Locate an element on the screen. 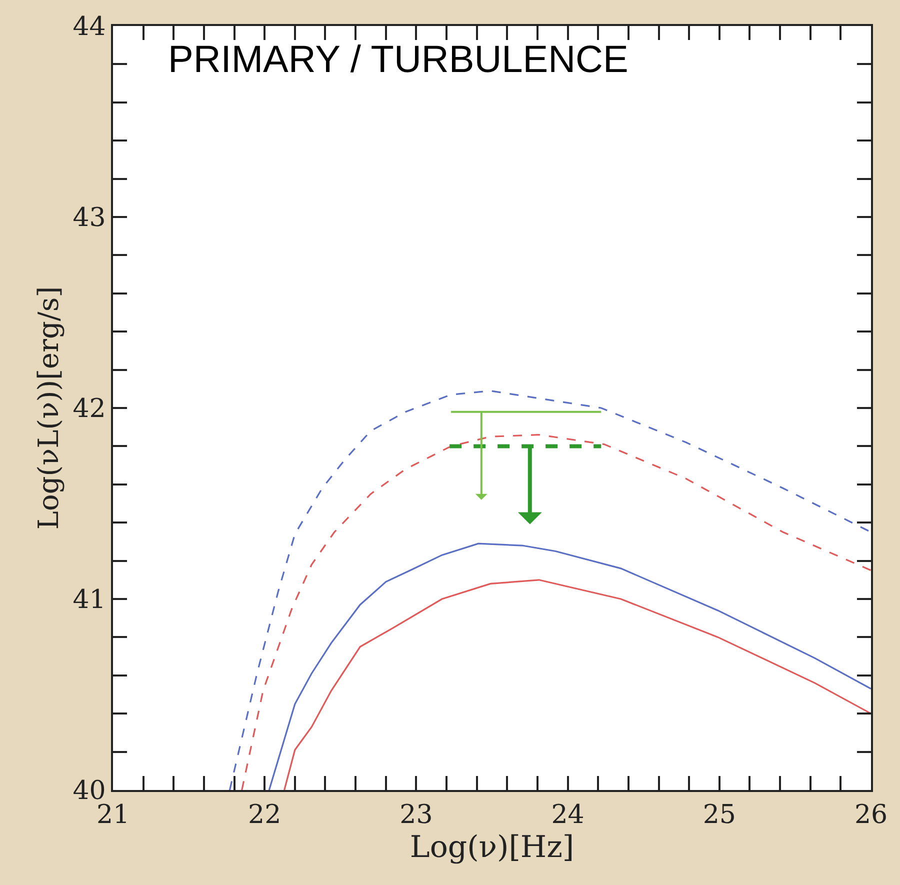 Image resolution: width=900 pixels, height=885 pixels. y-tick-label: 41 is located at coordinates (89, 600).